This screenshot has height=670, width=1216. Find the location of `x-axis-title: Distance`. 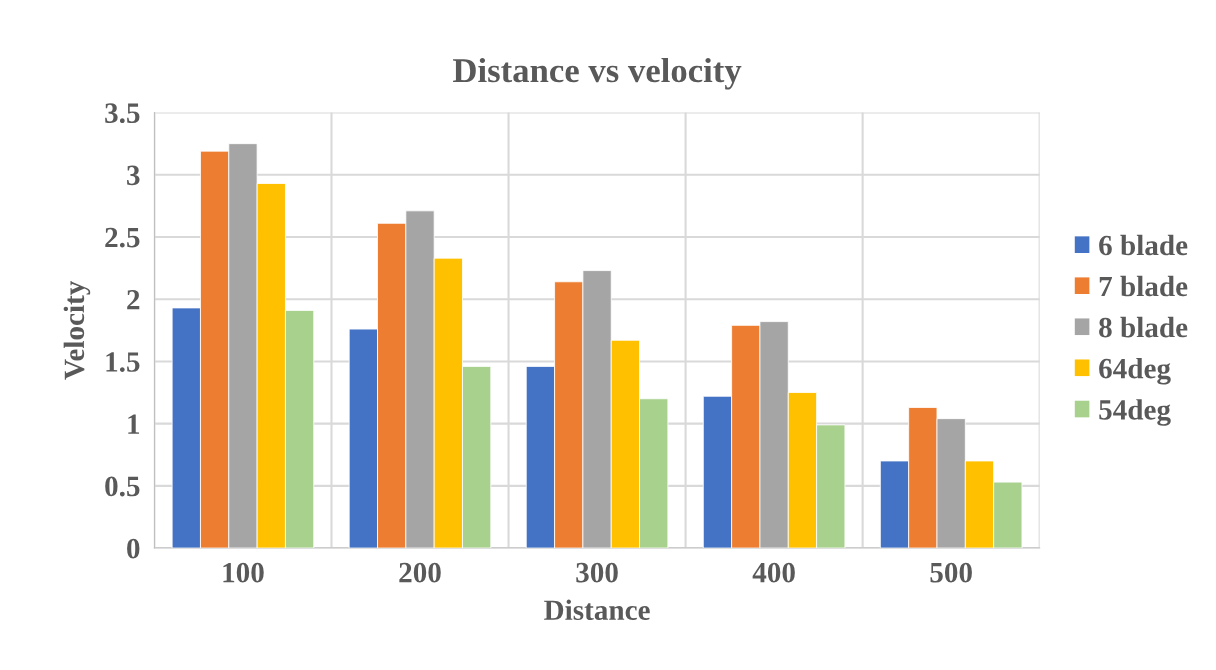

x-axis-title: Distance is located at coordinates (597, 610).